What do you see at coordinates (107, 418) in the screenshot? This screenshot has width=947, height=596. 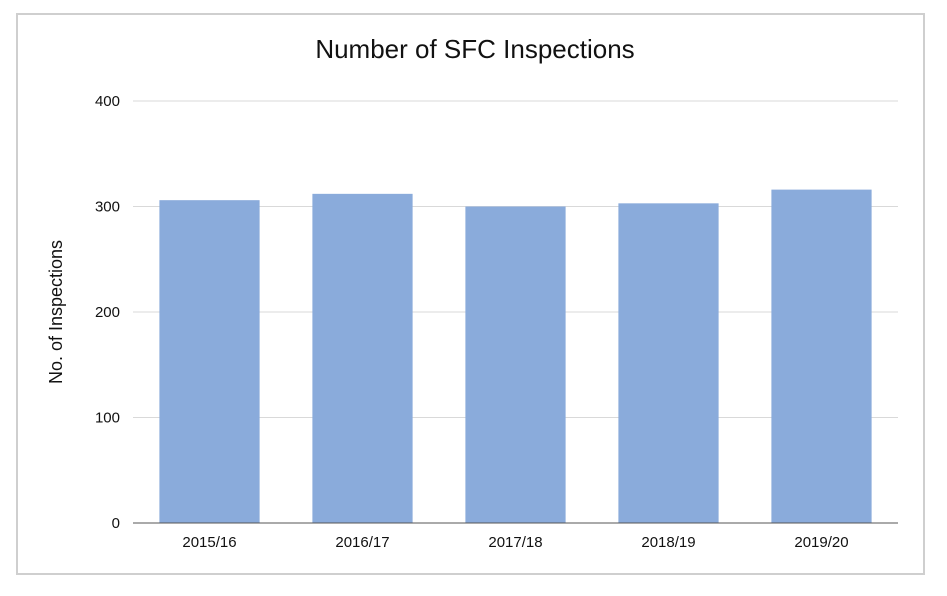 I see `y-tick-label: 100` at bounding box center [107, 418].